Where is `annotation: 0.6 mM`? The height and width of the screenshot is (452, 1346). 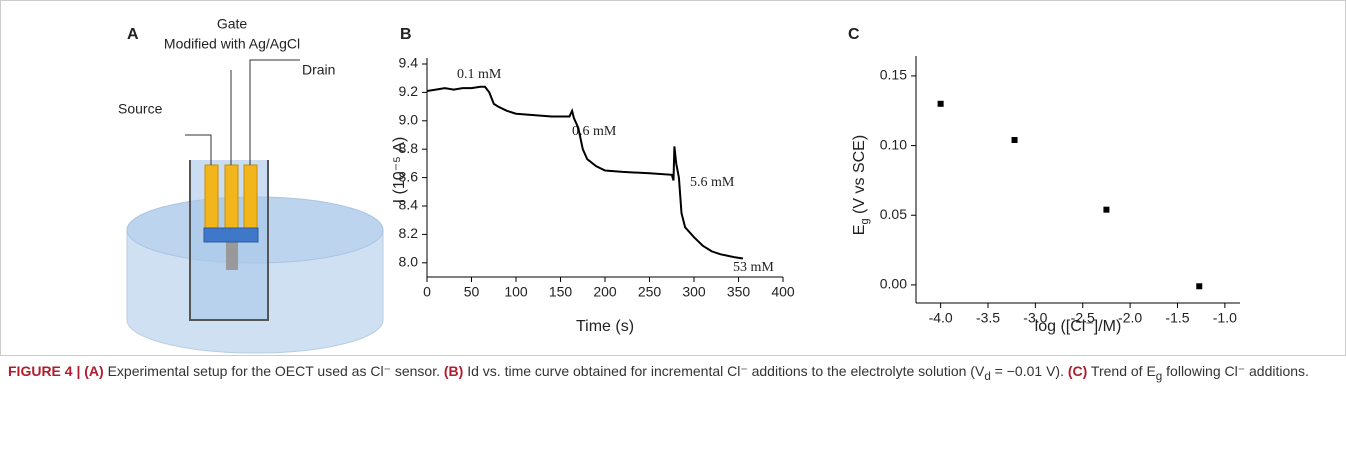 annotation: 0.6 mM is located at coordinates (594, 131).